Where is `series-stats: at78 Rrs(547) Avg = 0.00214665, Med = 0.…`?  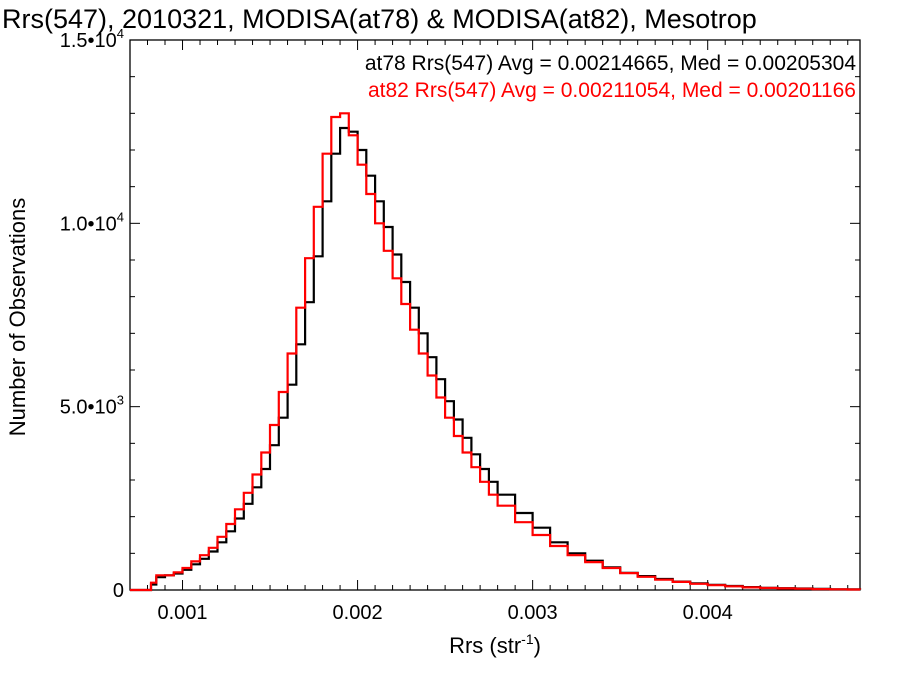 series-stats: at78 Rrs(547) Avg = 0.00214665, Med = 0.… is located at coordinates (610, 77).